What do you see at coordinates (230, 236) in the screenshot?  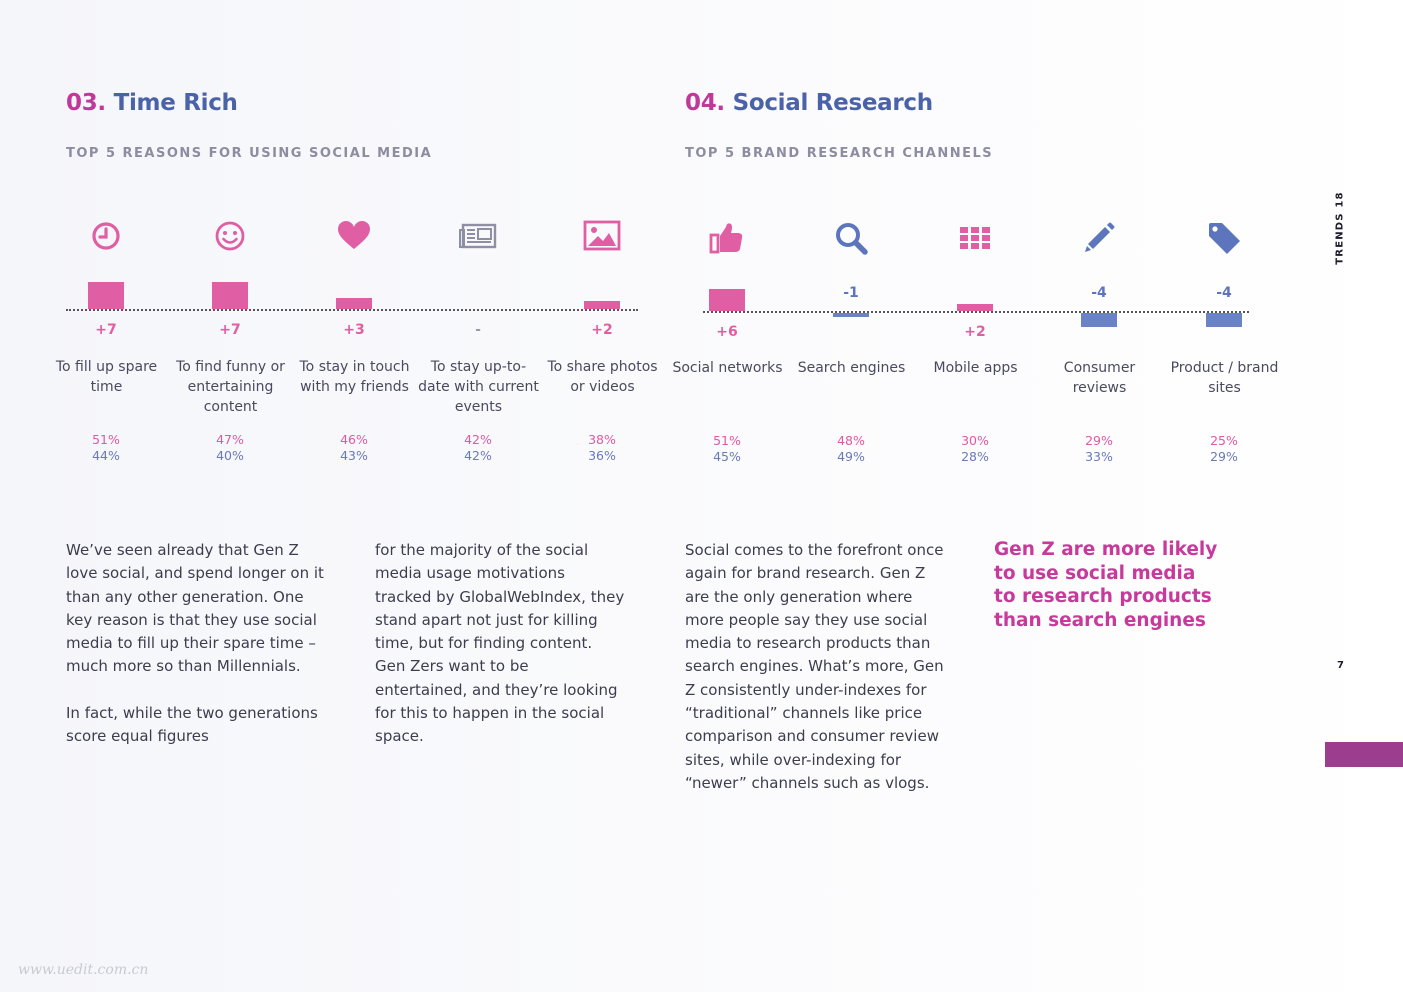 I see `smiley-icon` at bounding box center [230, 236].